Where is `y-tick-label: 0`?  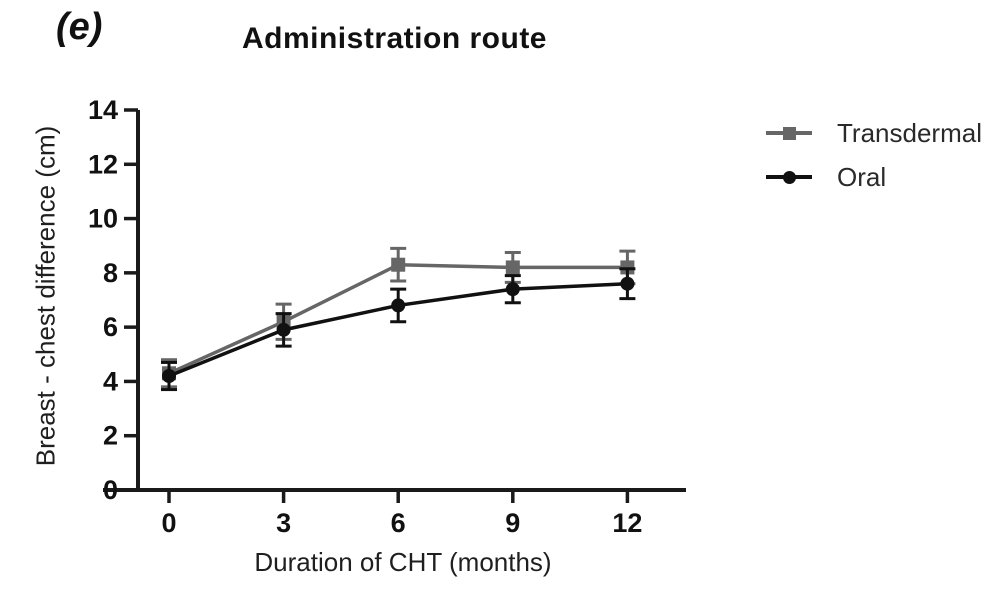
y-tick-label: 0 is located at coordinates (110, 490).